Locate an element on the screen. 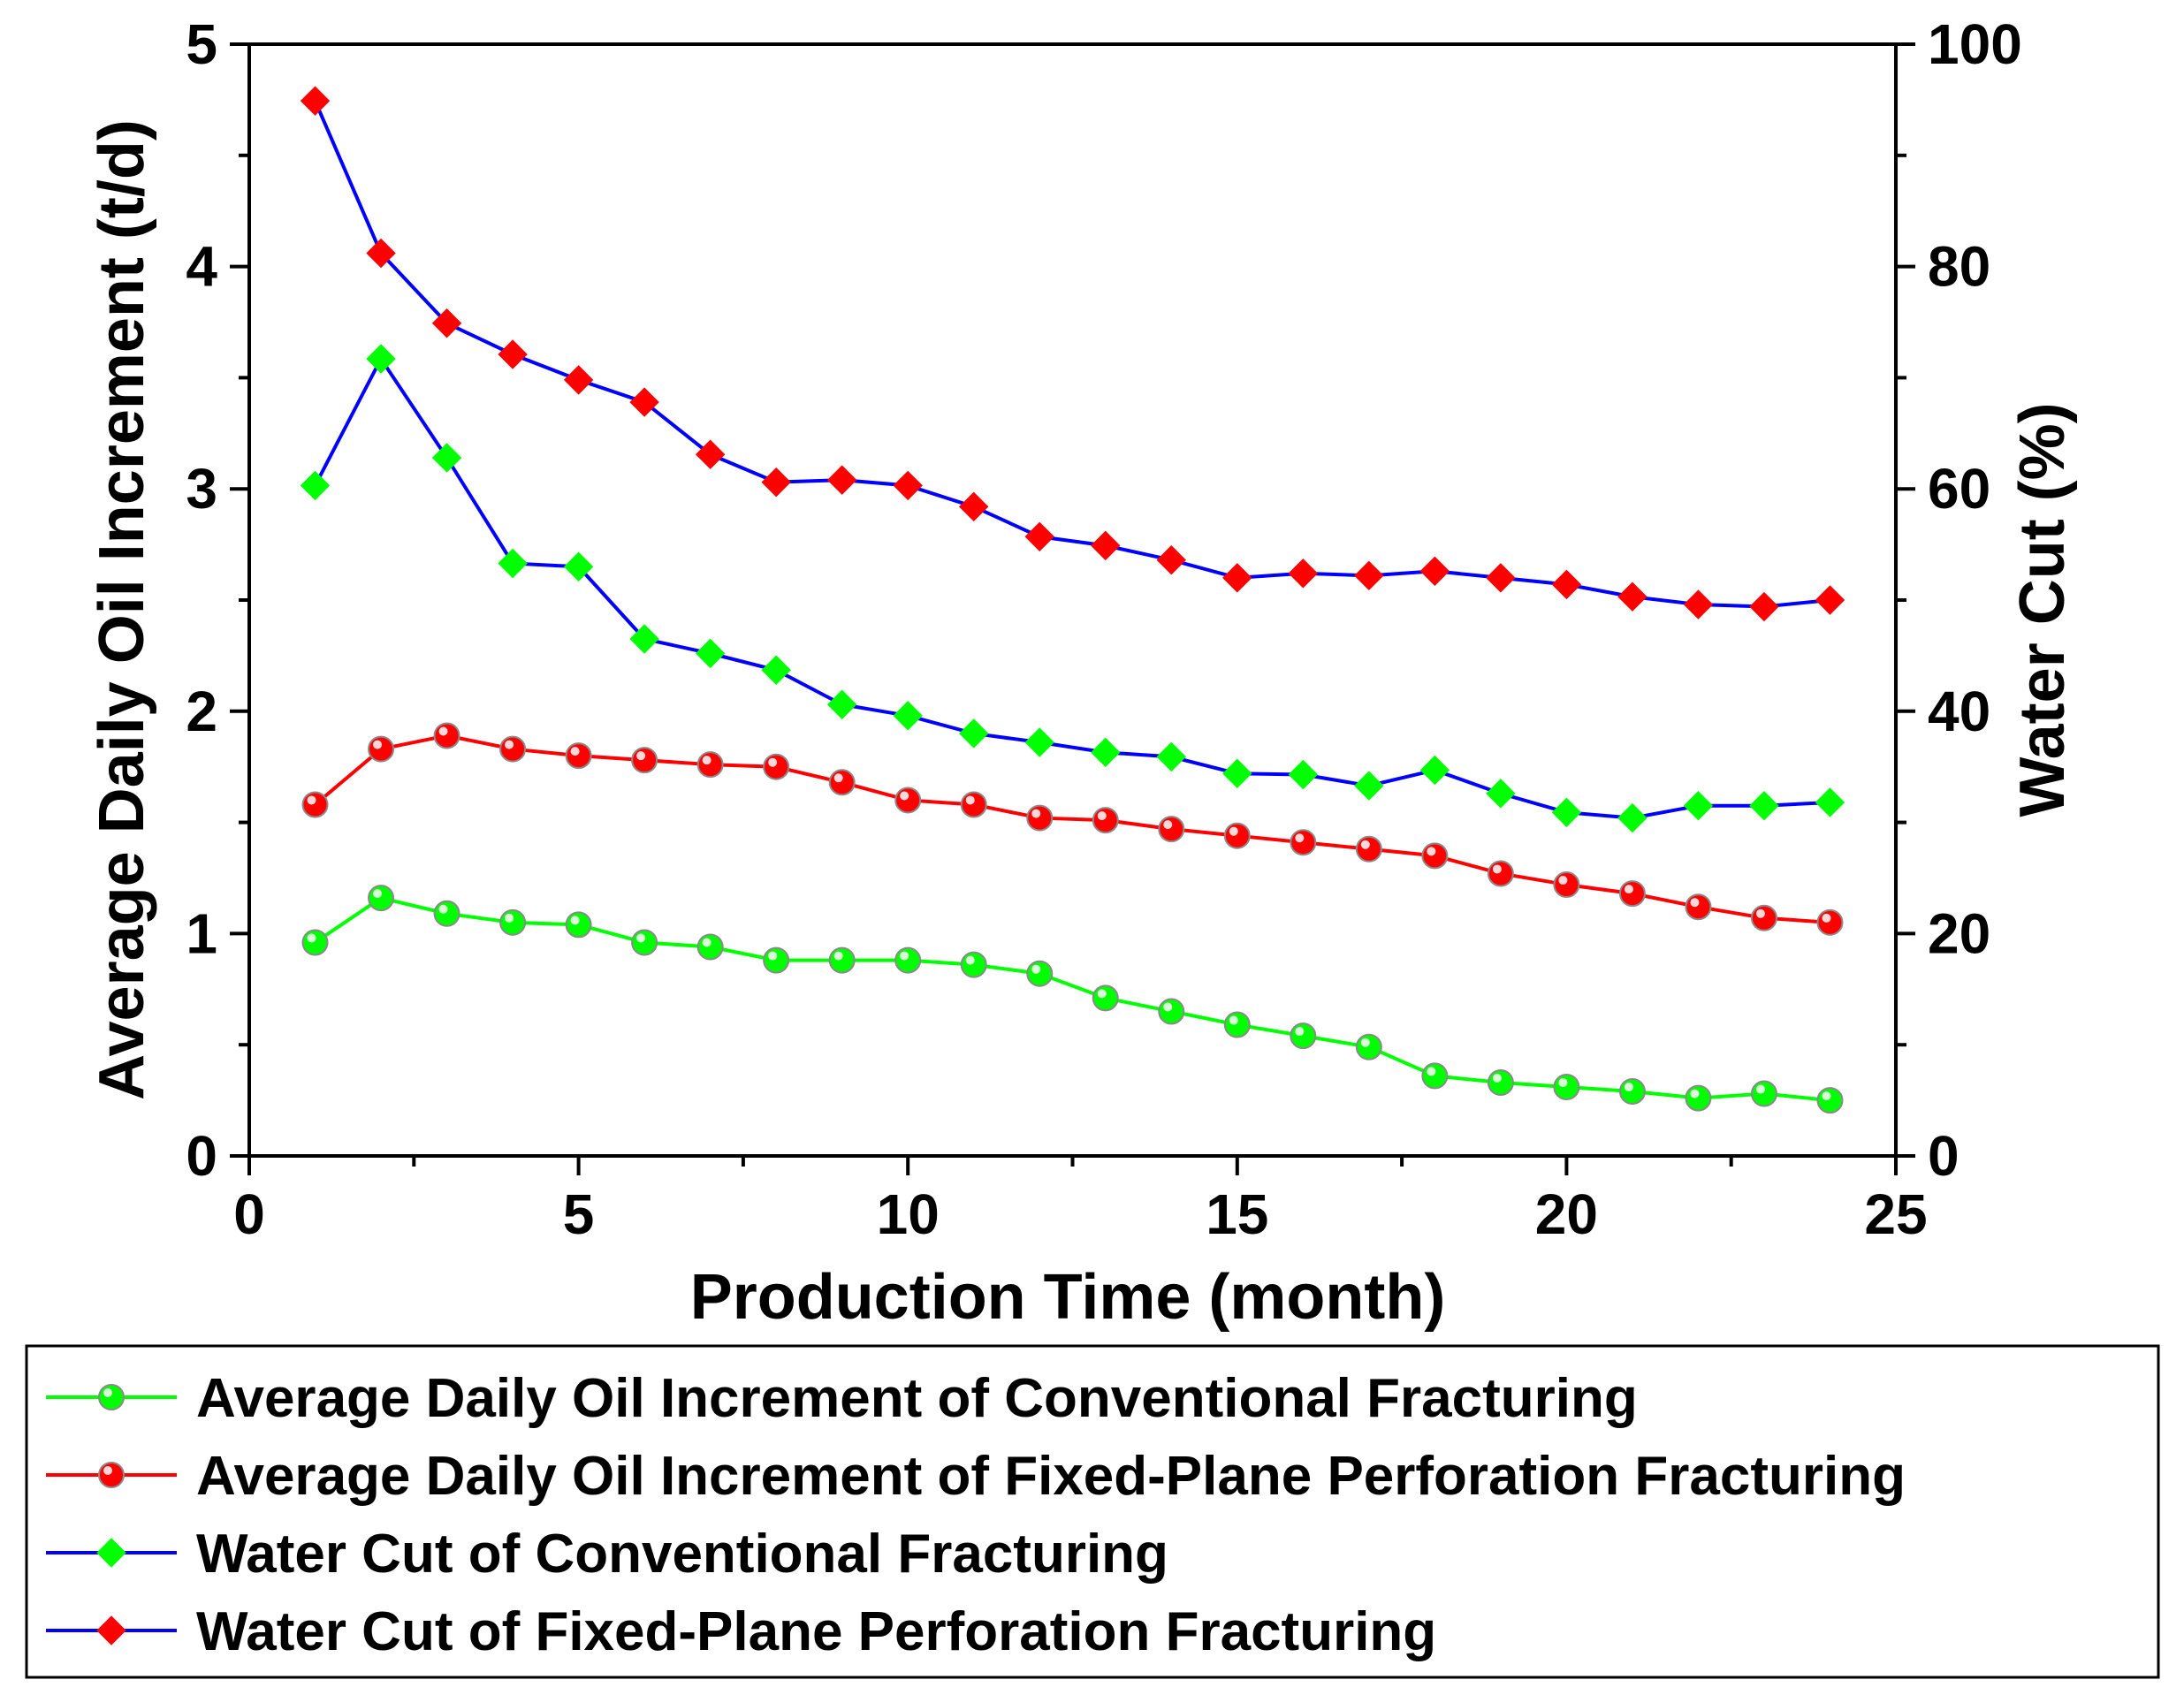 The image size is (2184, 1695). legend-label: Water Cut of Conventional Fracturing is located at coordinates (682, 1554).